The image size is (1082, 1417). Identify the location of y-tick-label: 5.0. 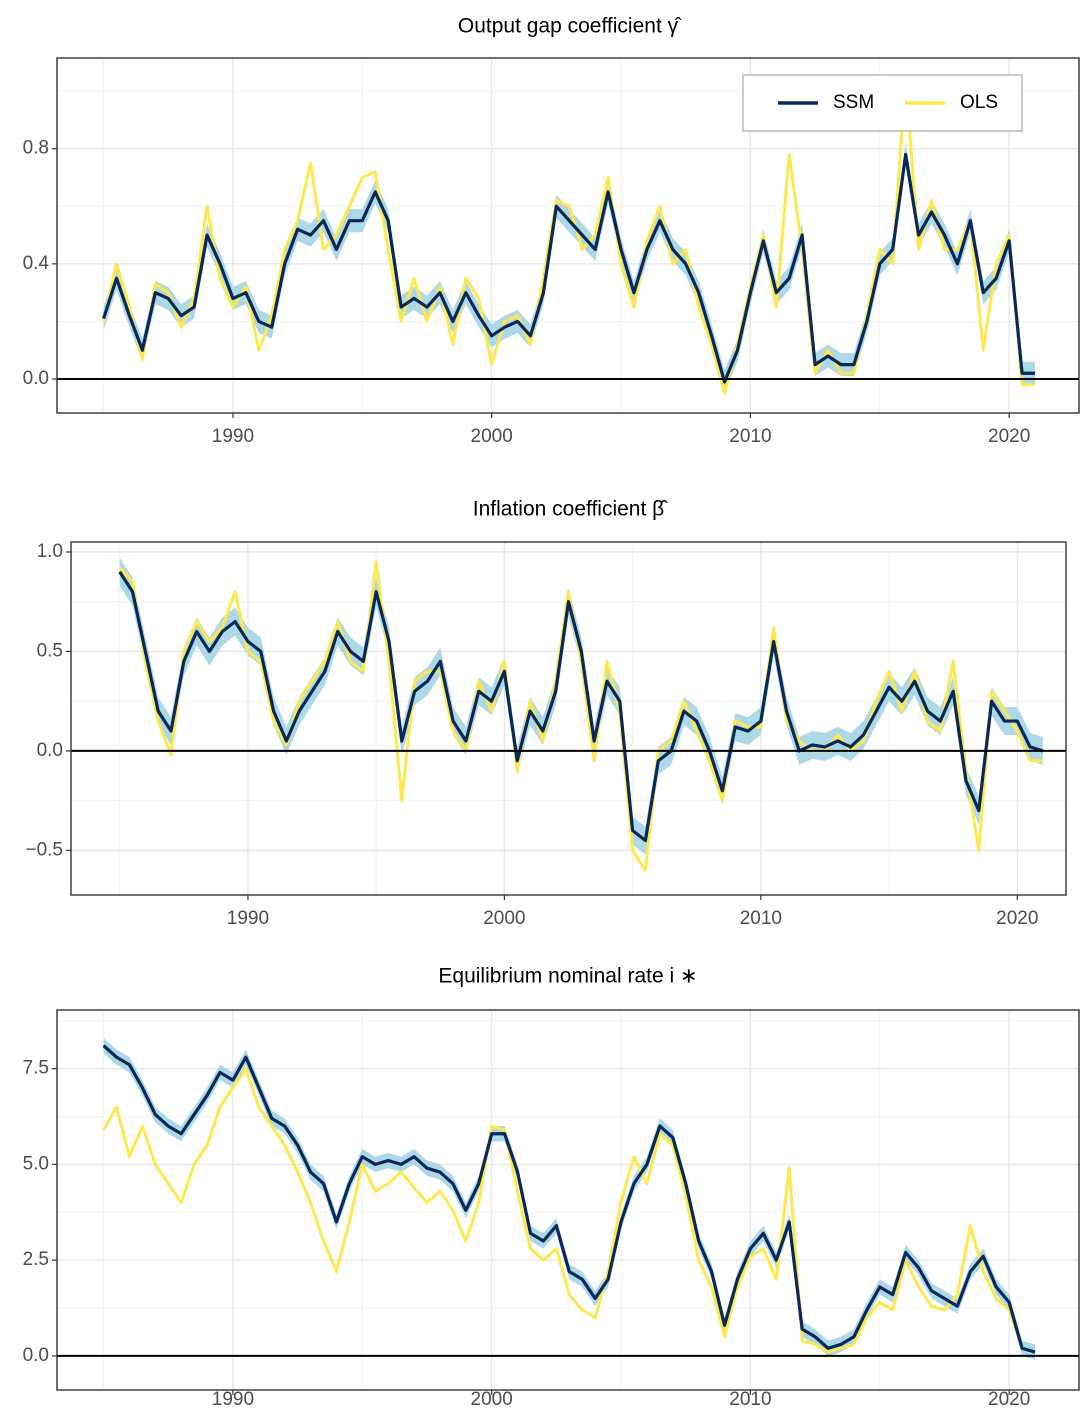
(36, 1163).